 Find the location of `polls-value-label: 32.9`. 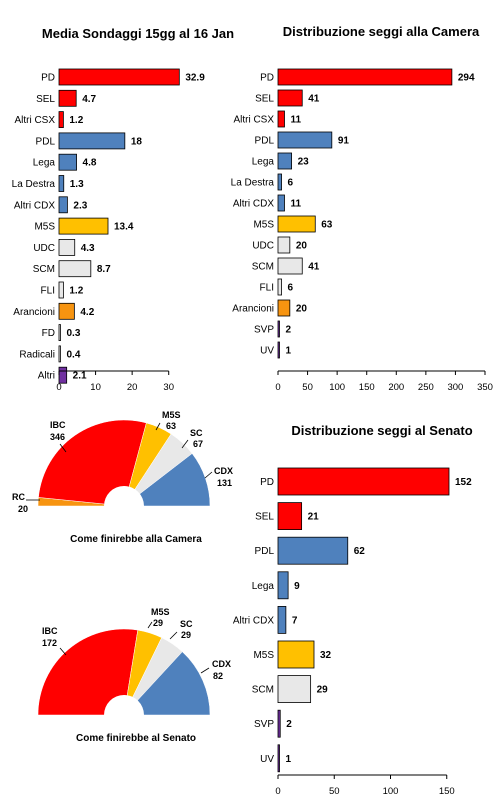

polls-value-label: 32.9 is located at coordinates (195, 78).